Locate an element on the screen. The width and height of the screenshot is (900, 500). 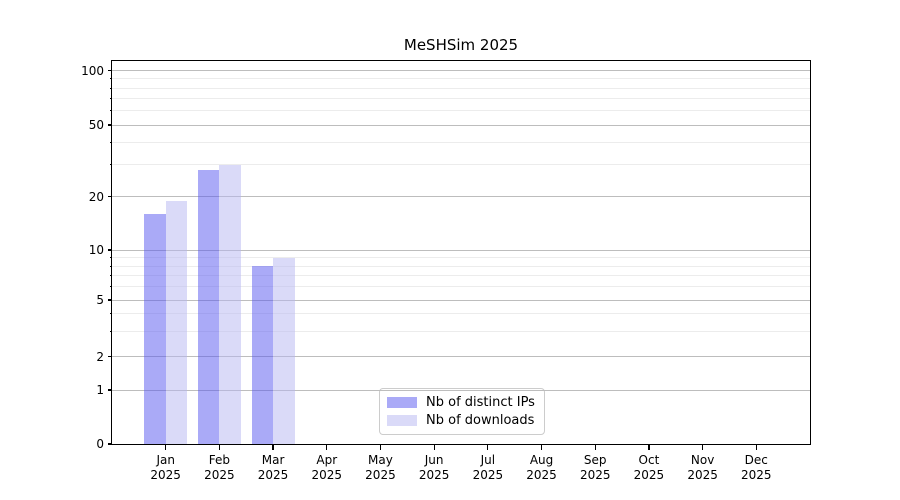
xtick-mark-nov is located at coordinates (703, 447).